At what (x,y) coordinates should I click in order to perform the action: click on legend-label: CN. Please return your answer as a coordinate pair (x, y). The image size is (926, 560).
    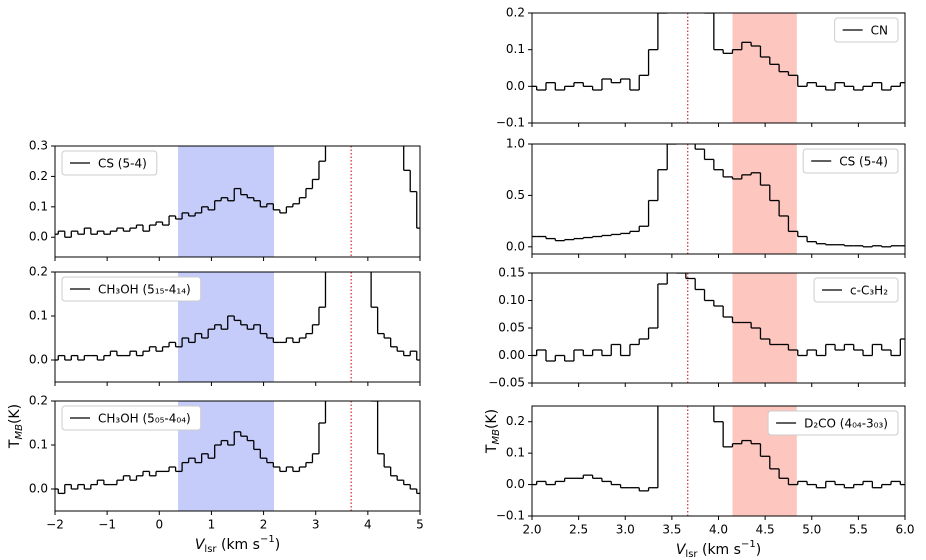
    Looking at the image, I should click on (879, 31).